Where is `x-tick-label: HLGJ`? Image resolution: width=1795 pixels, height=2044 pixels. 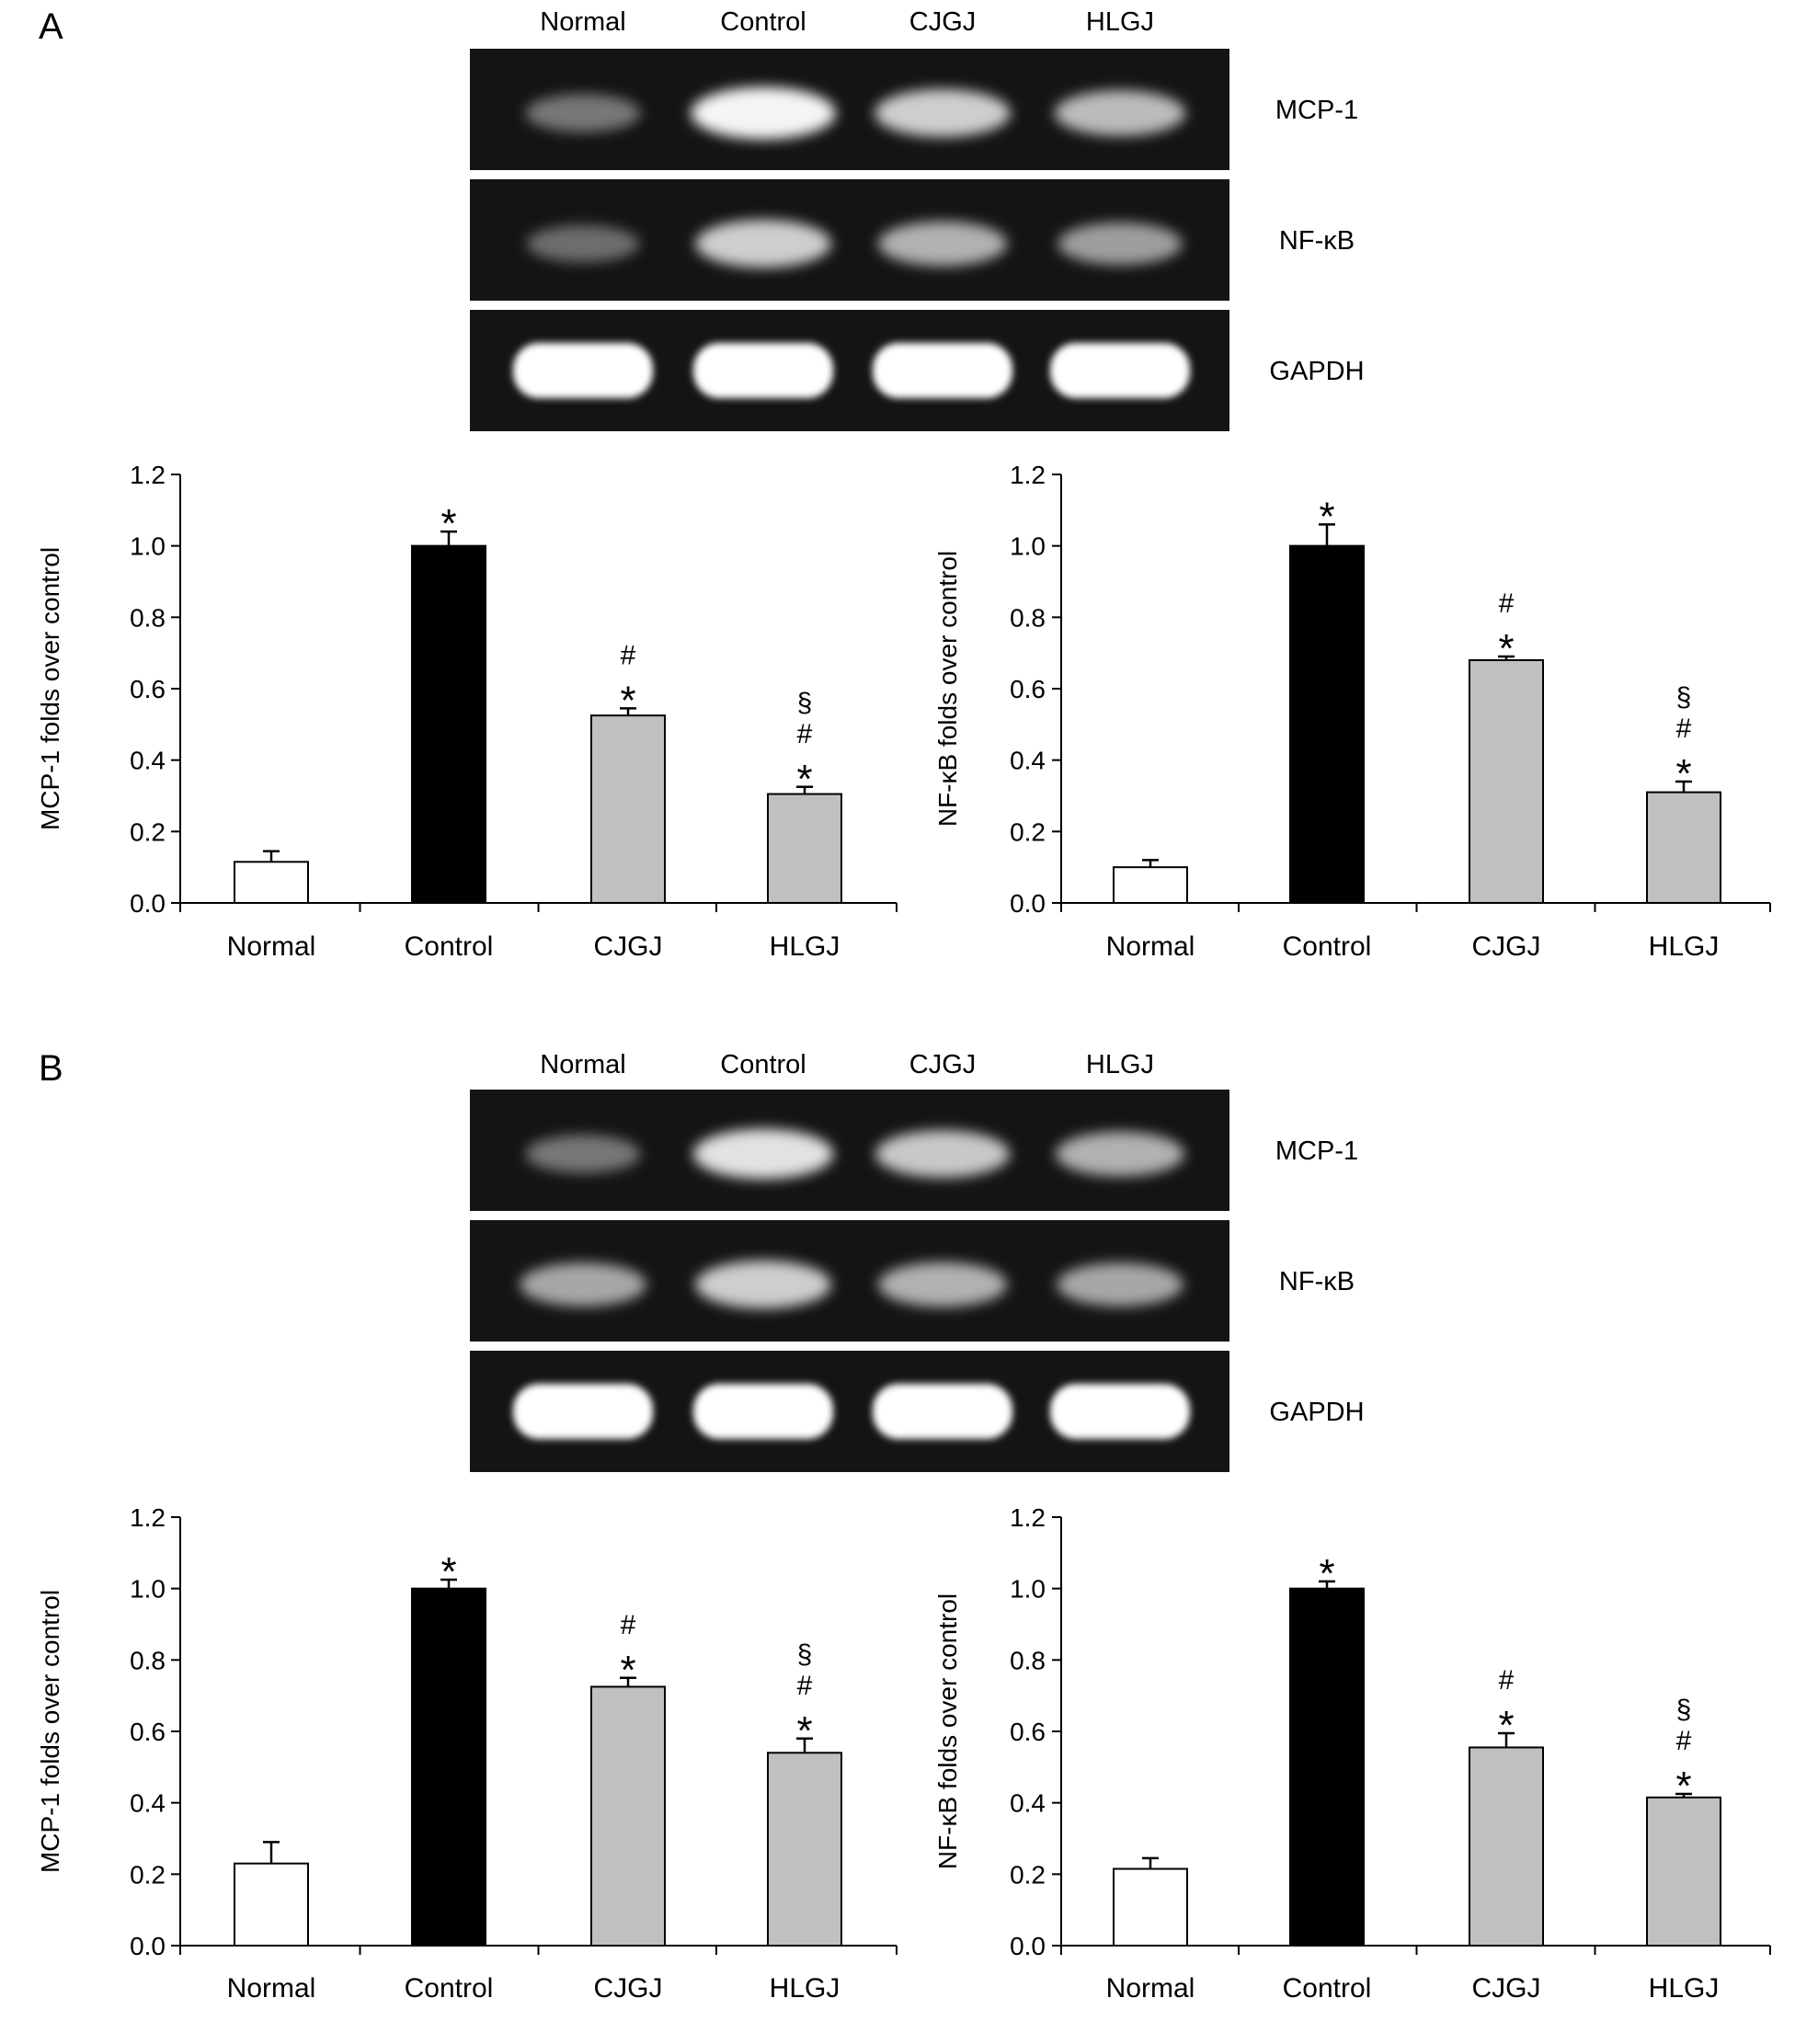 x-tick-label: HLGJ is located at coordinates (1684, 1988).